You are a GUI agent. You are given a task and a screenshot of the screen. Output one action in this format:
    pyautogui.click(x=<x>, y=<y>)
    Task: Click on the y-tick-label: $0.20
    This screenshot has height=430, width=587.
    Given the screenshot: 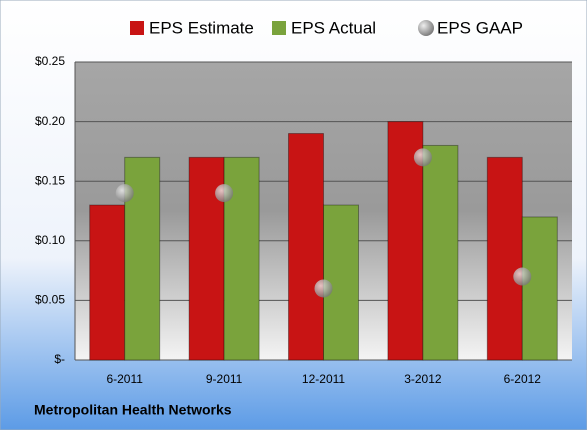 What is the action you would take?
    pyautogui.click(x=50, y=121)
    